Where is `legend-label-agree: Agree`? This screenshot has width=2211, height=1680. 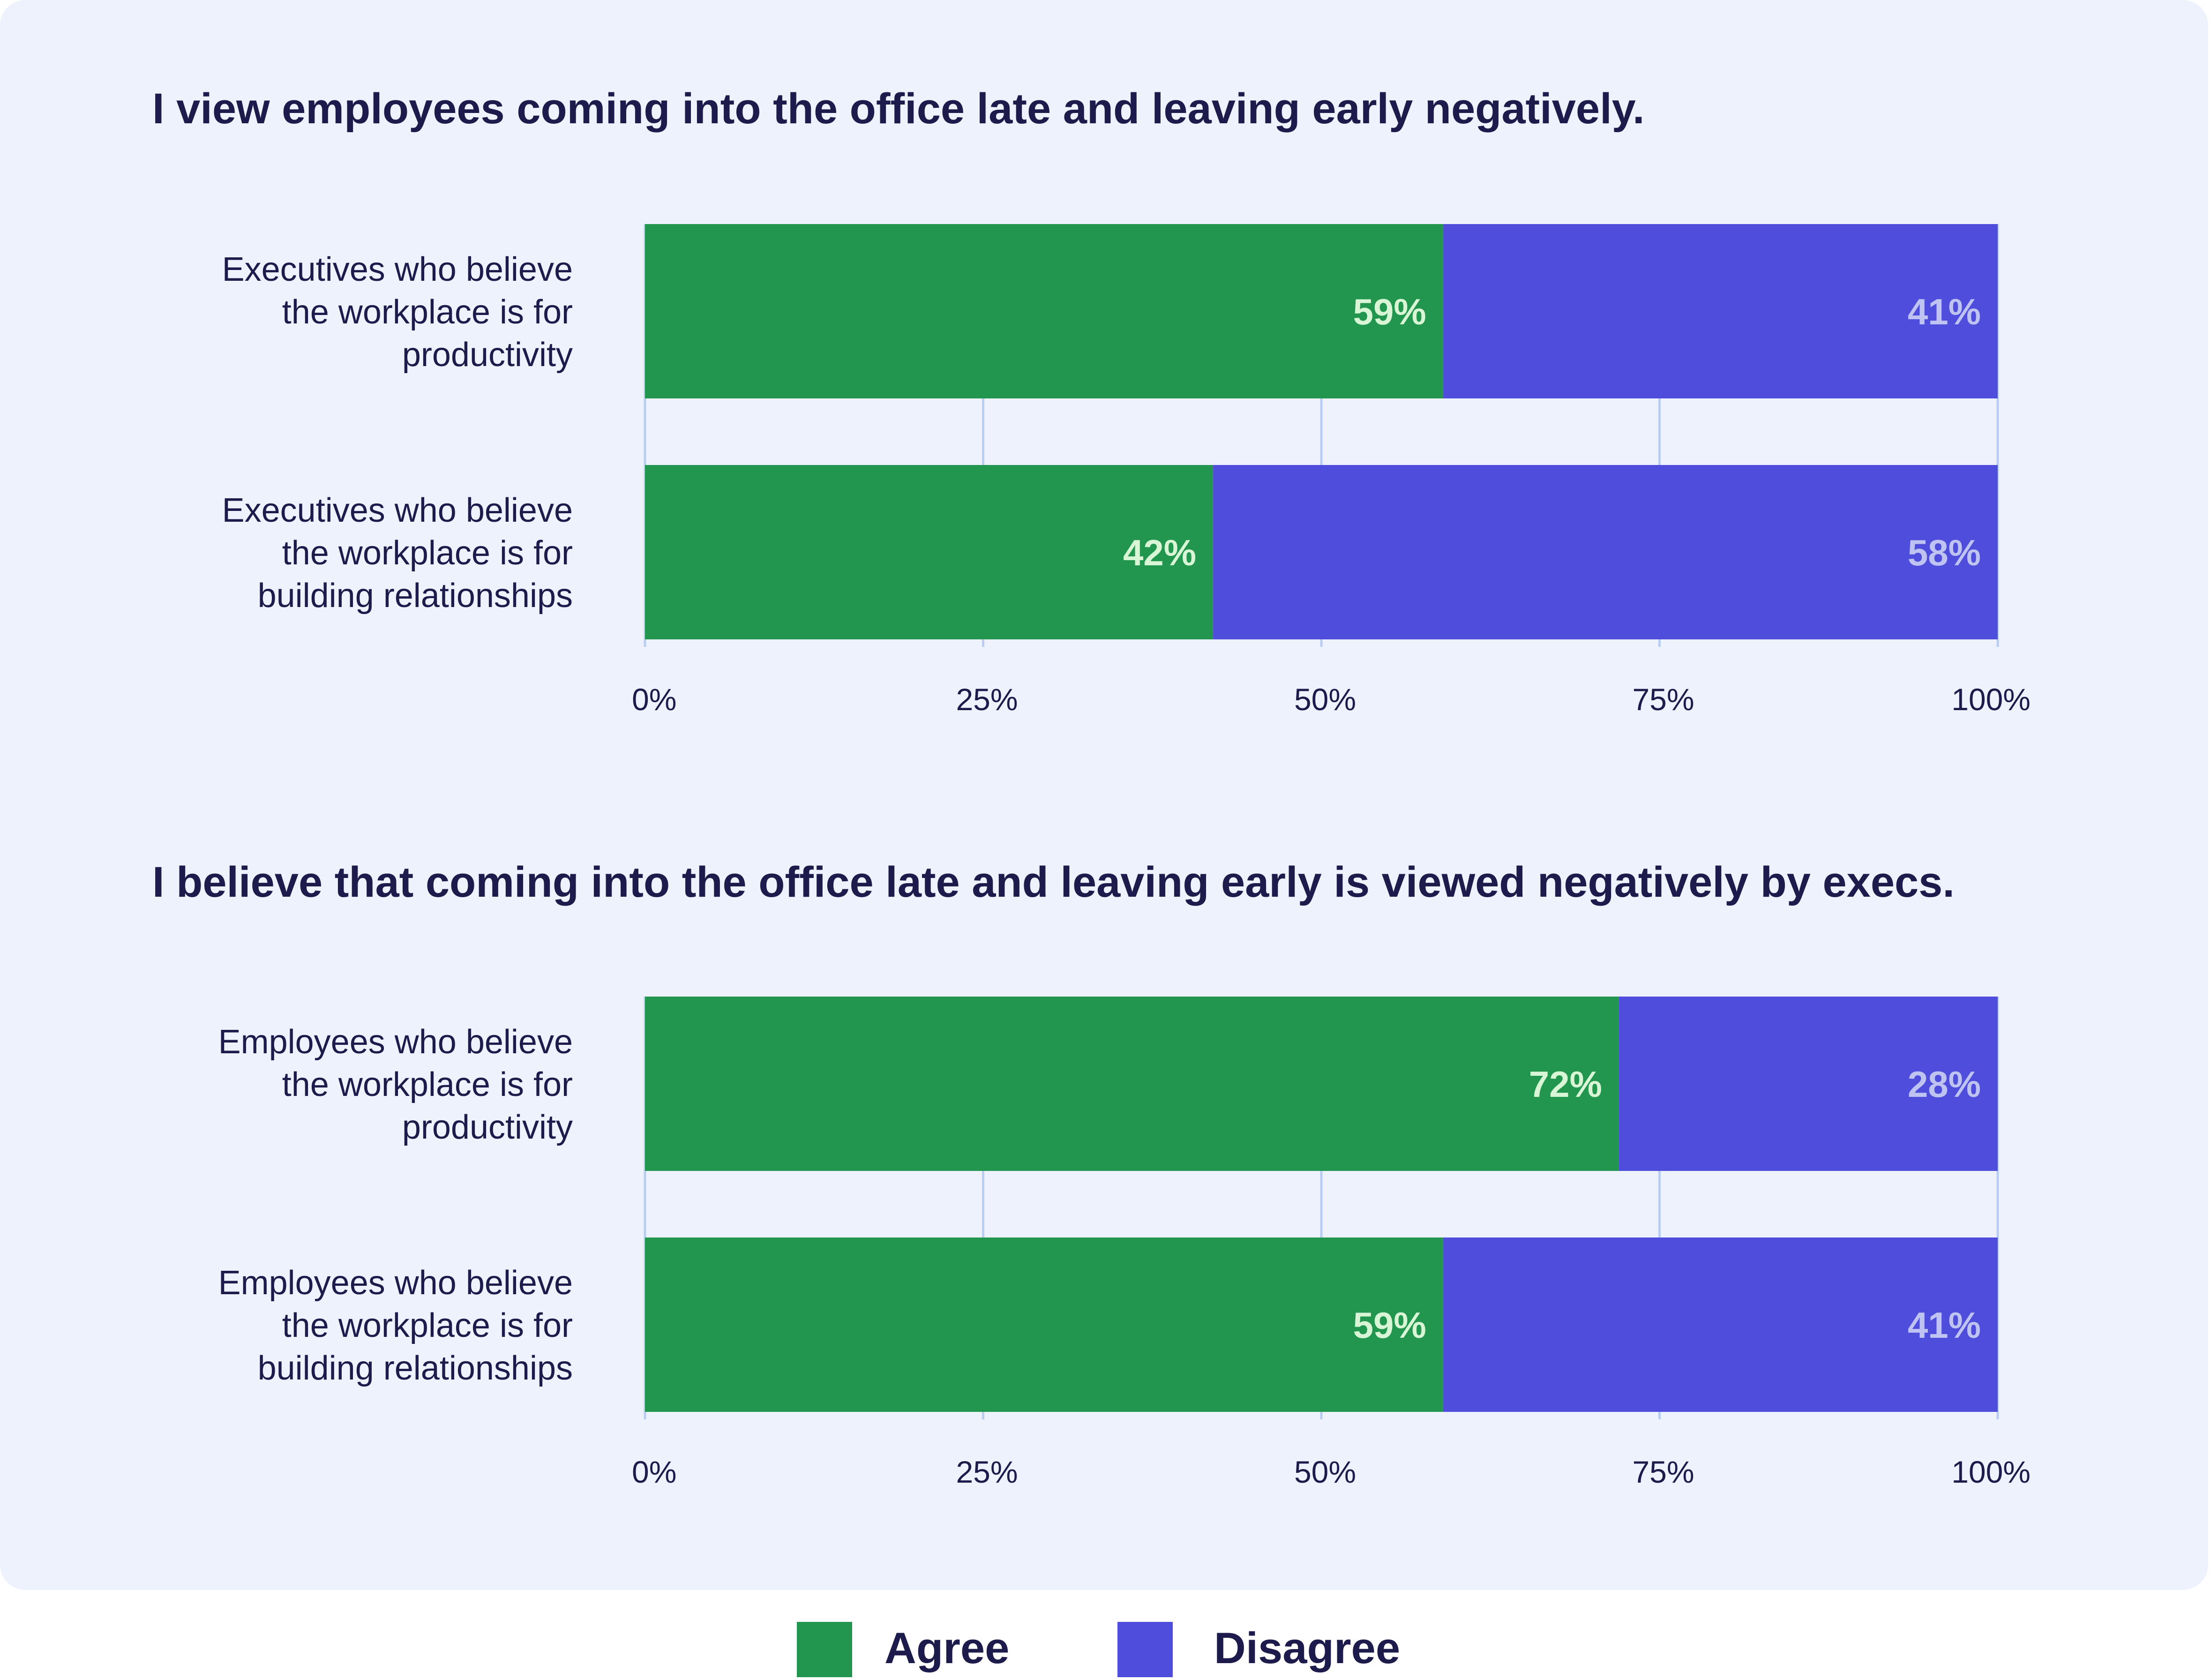
legend-label-agree: Agree is located at coordinates (947, 1647).